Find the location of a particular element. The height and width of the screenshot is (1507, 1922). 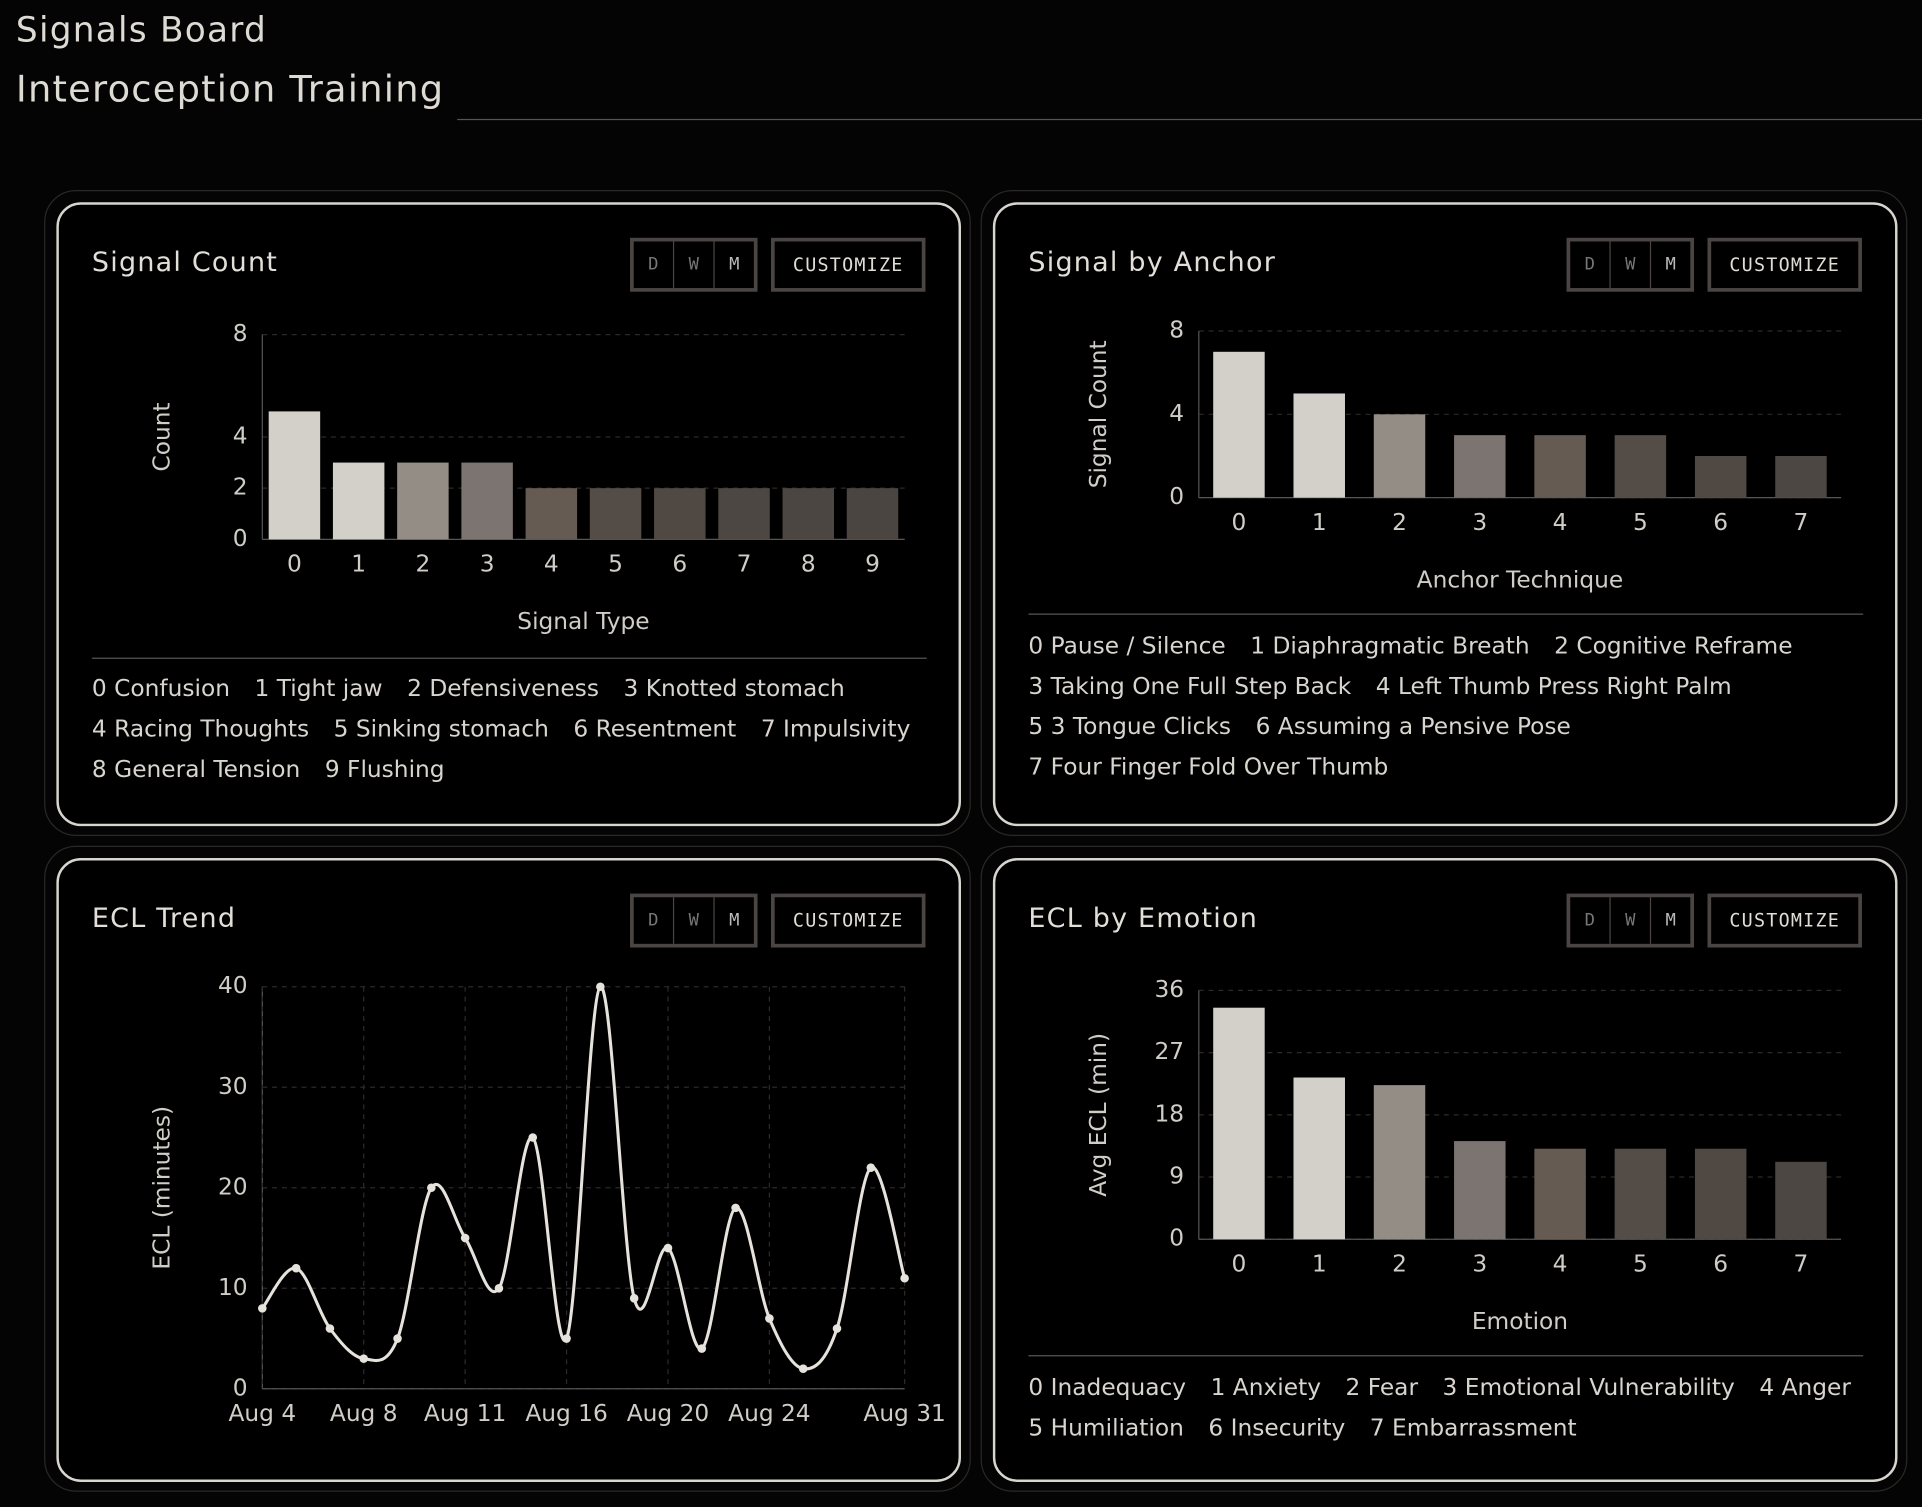

key-item: 5 3 Tongue Clicks is located at coordinates (1130, 727).